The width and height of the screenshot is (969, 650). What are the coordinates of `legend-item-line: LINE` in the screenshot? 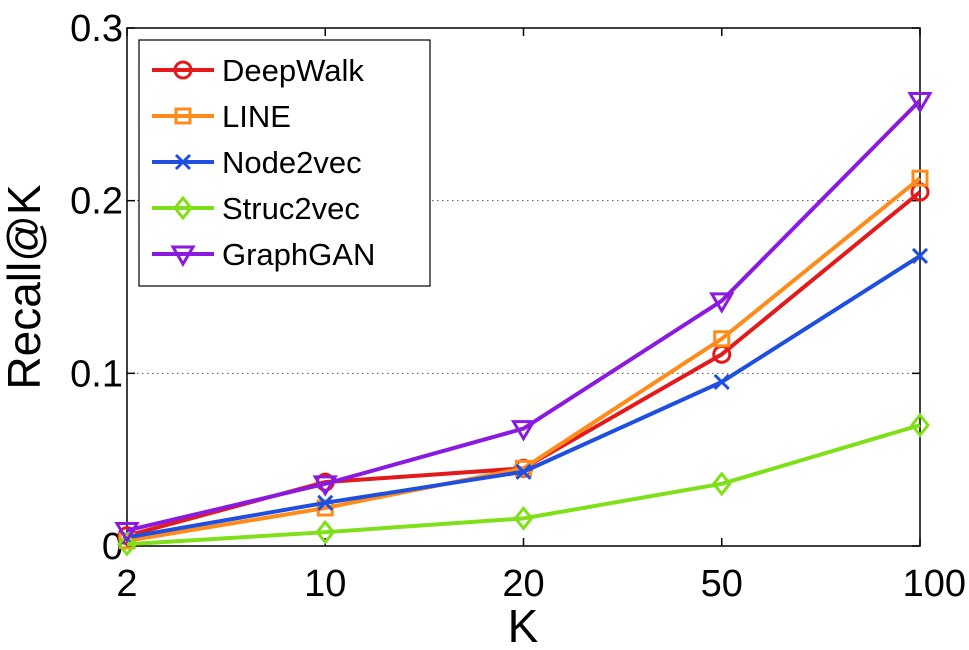 It's located at (221, 116).